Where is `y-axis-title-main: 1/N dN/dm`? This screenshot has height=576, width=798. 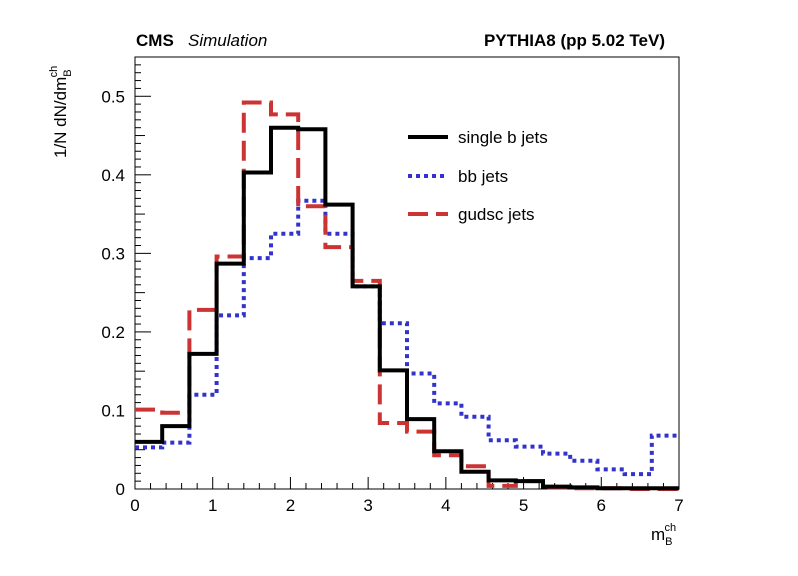 y-axis-title-main: 1/N dN/dm is located at coordinates (60, 117).